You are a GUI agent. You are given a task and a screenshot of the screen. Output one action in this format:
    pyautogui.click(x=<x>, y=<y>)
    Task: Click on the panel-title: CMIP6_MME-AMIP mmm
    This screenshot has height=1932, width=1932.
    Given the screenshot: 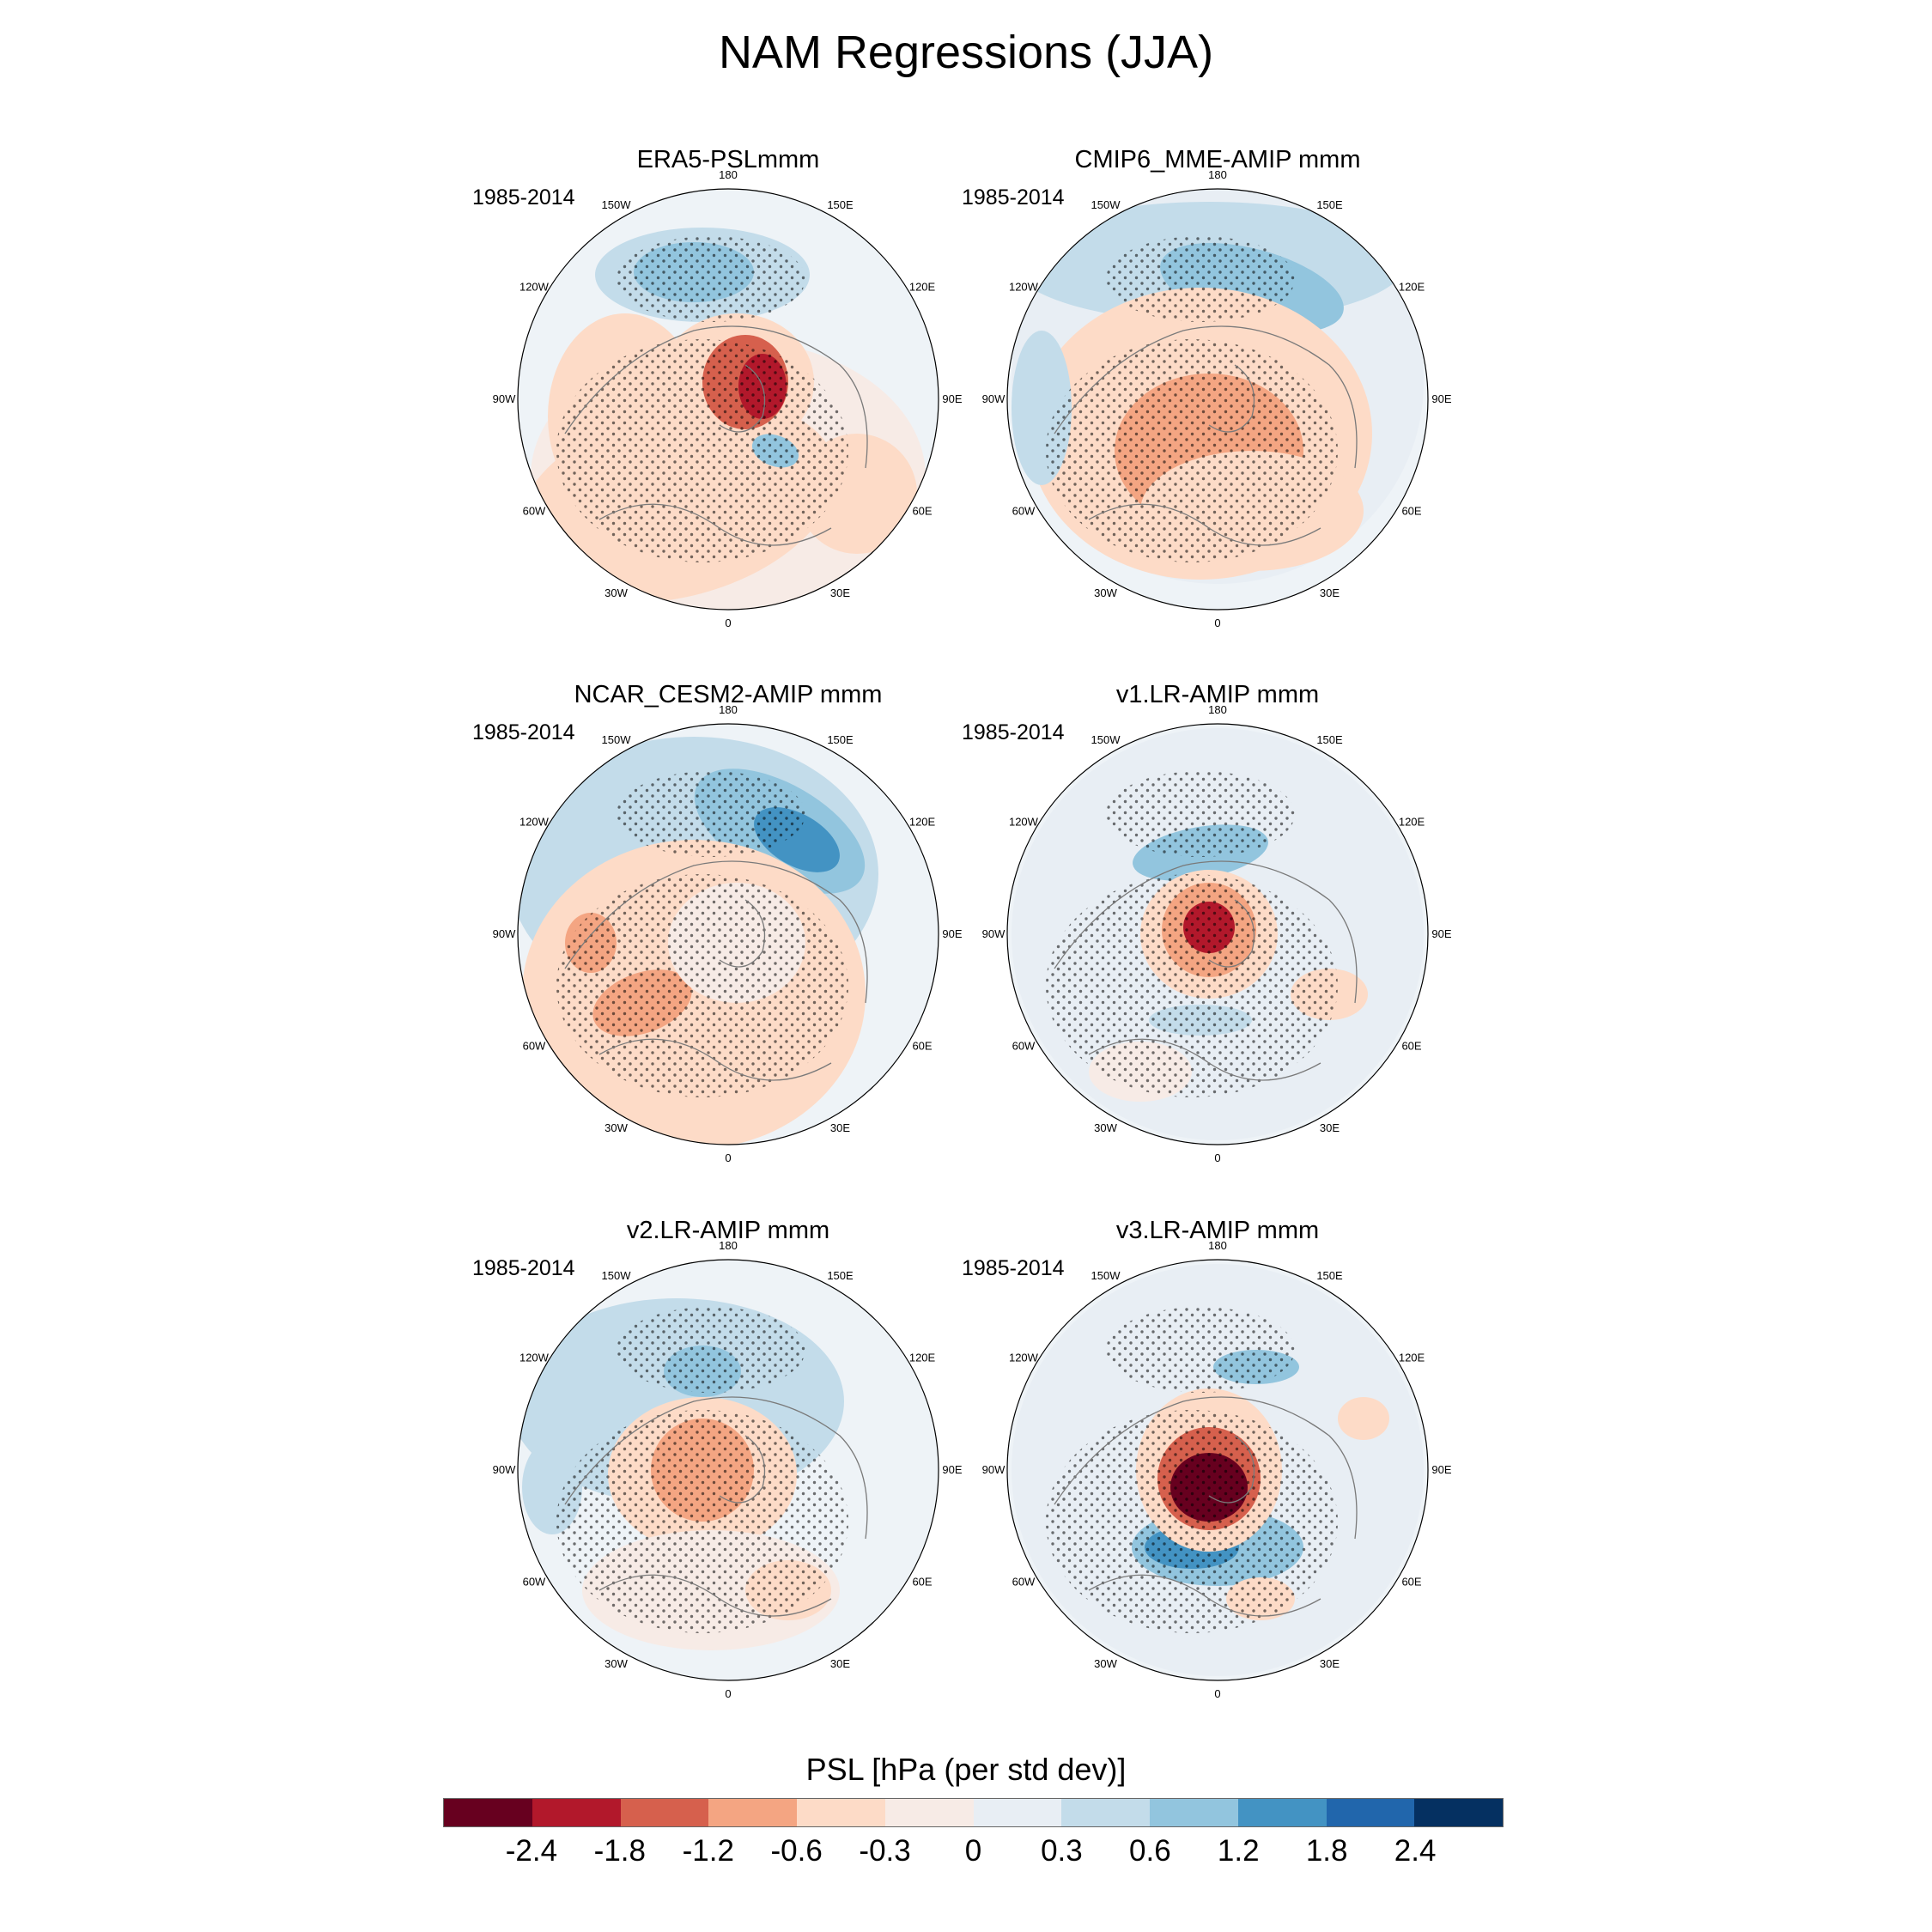 What is the action you would take?
    pyautogui.click(x=1217, y=159)
    